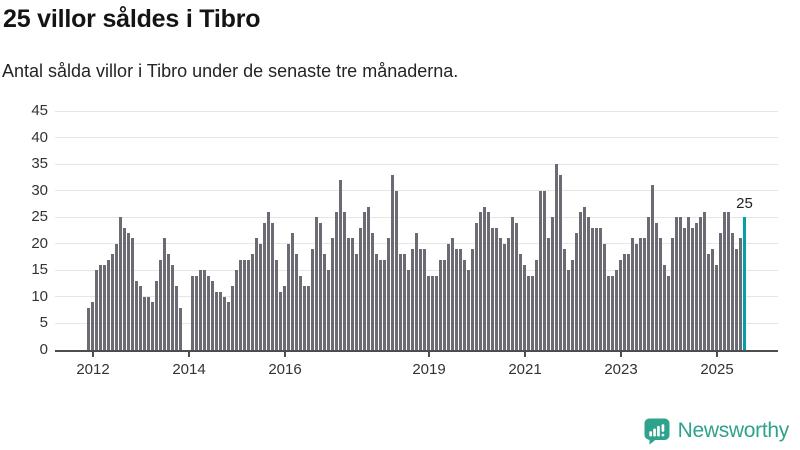  Describe the element at coordinates (93, 369) in the screenshot. I see `x-tick-label: 2012` at that location.